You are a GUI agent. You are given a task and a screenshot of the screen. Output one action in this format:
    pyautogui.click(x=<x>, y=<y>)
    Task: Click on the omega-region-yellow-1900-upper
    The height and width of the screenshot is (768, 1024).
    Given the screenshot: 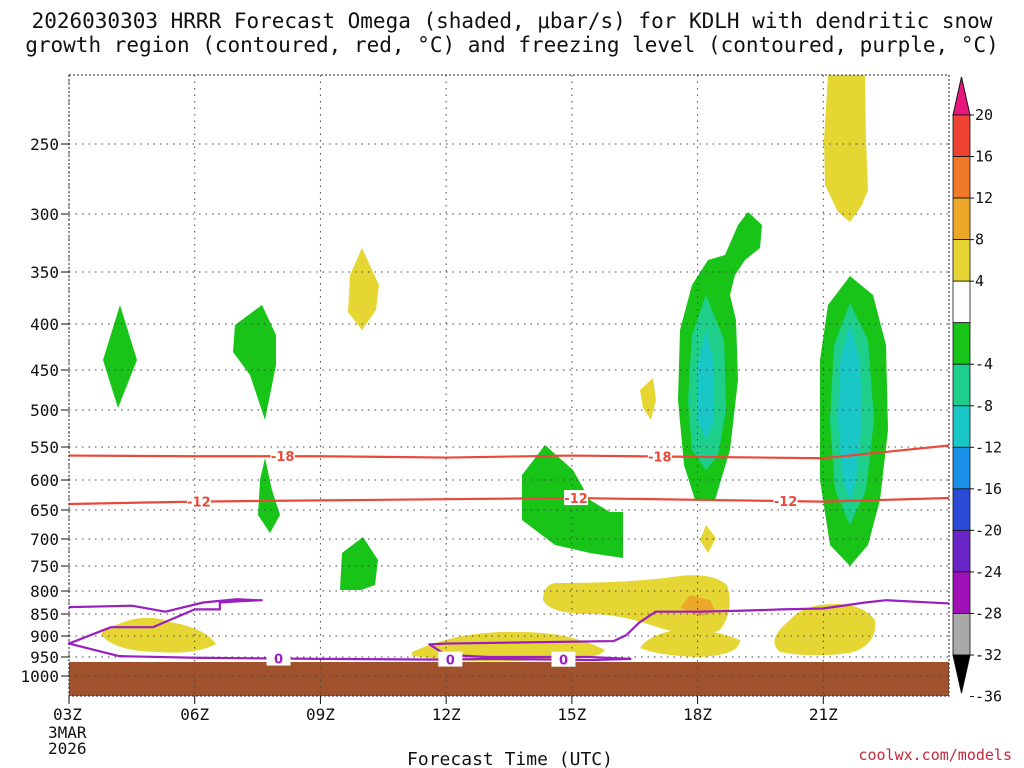 What is the action you would take?
    pyautogui.click(x=846, y=148)
    